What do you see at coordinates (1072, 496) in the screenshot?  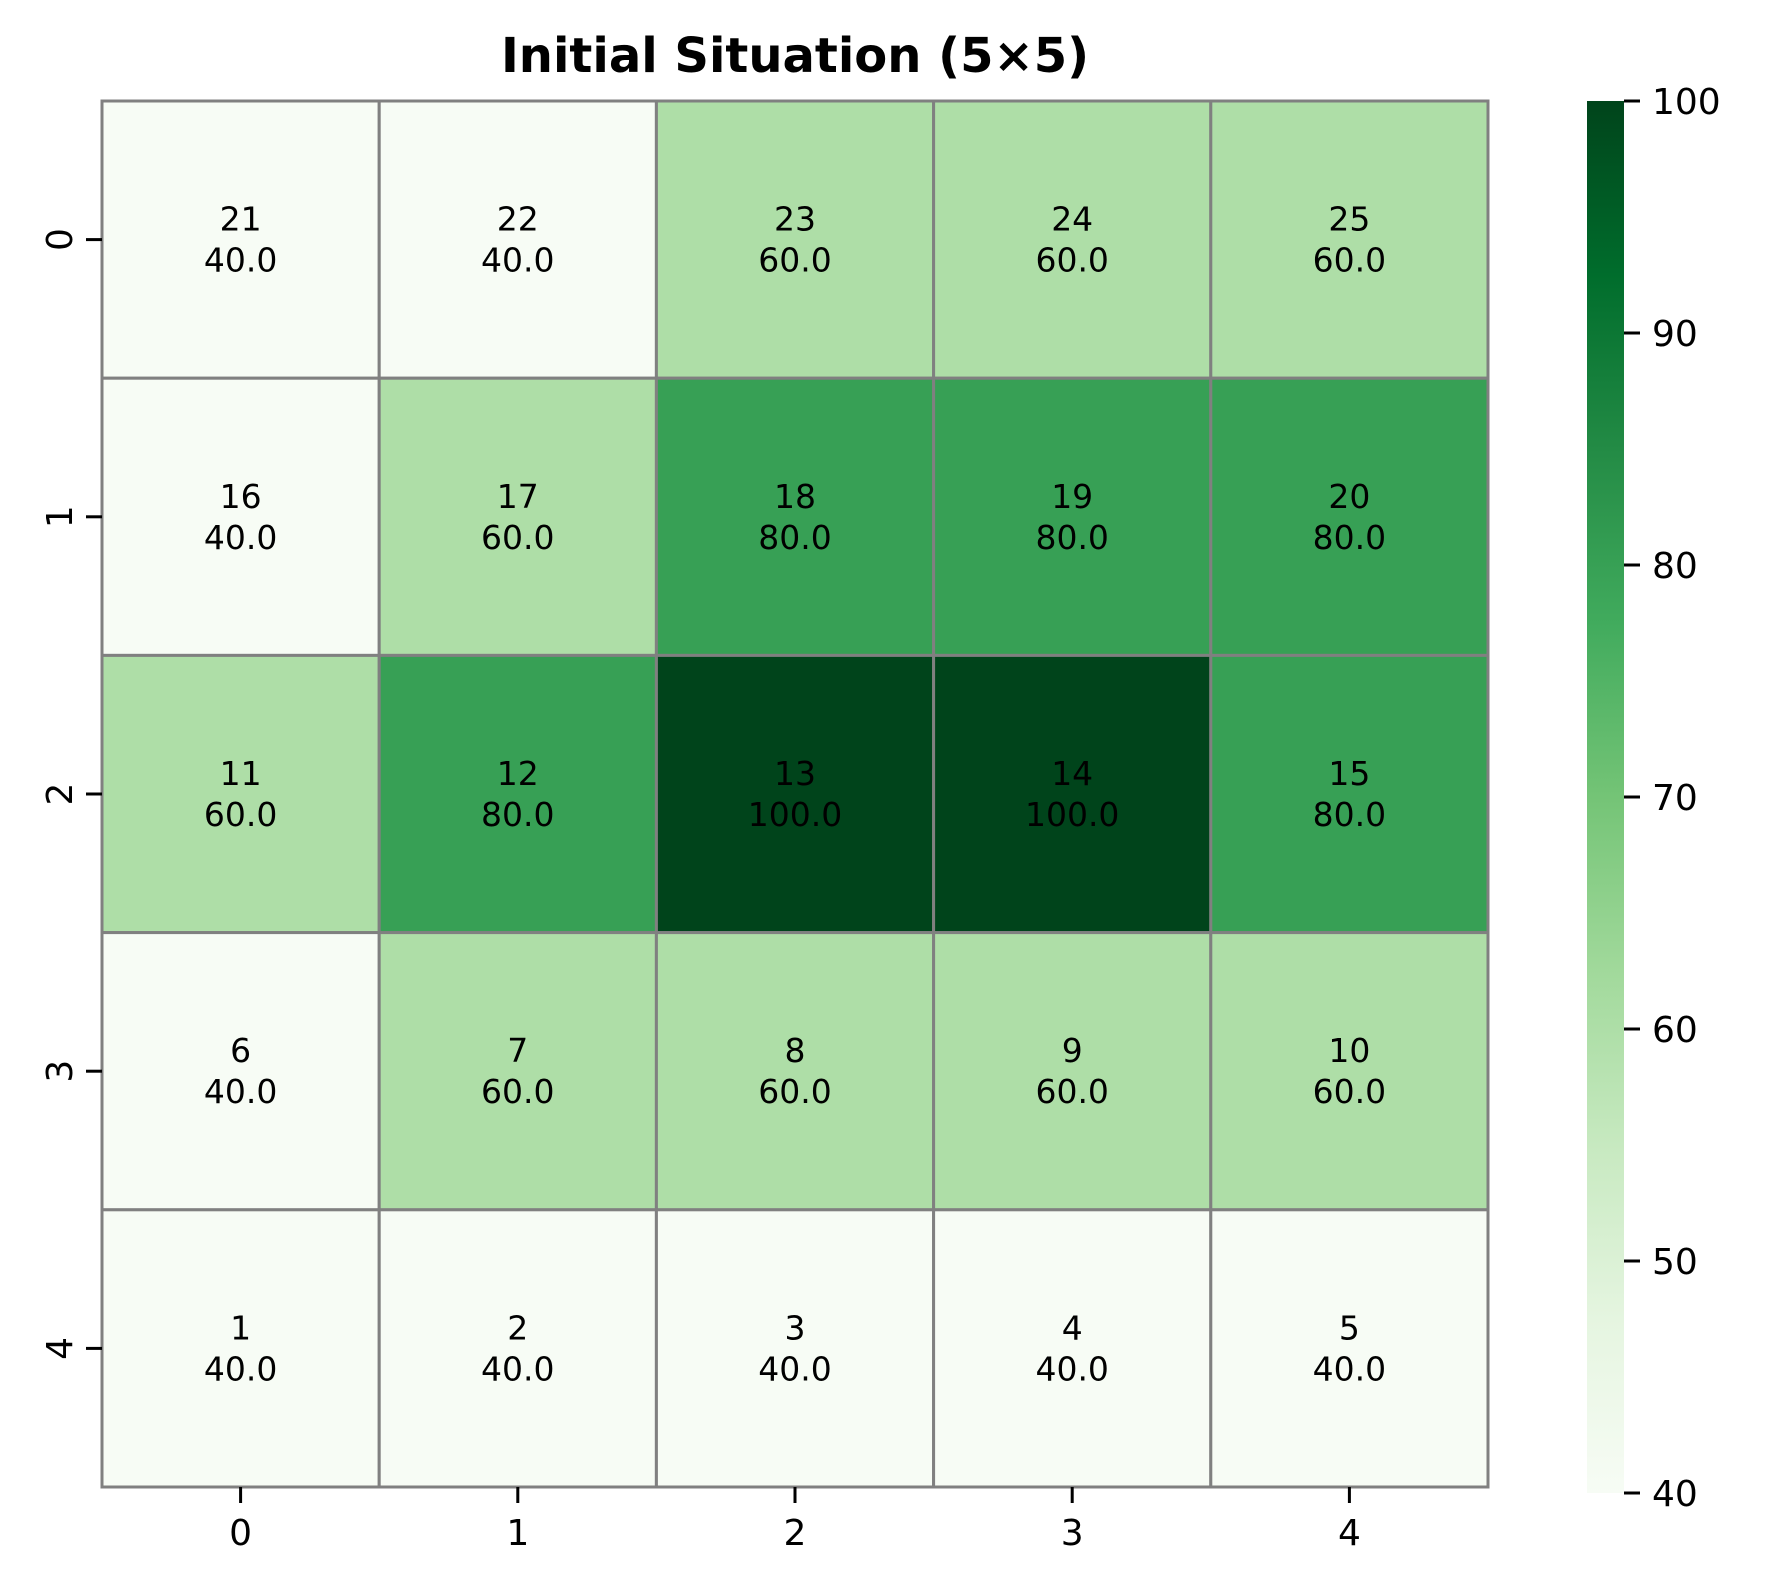 I see `cell-id-label: 19` at bounding box center [1072, 496].